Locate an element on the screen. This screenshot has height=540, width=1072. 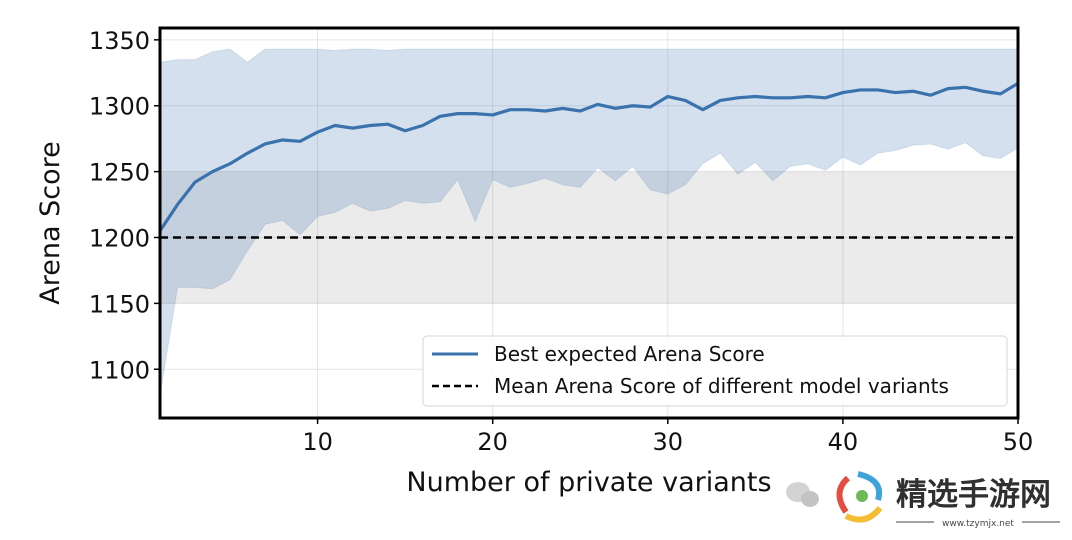
y-axis-label: Arena Score is located at coordinates (50, 222).